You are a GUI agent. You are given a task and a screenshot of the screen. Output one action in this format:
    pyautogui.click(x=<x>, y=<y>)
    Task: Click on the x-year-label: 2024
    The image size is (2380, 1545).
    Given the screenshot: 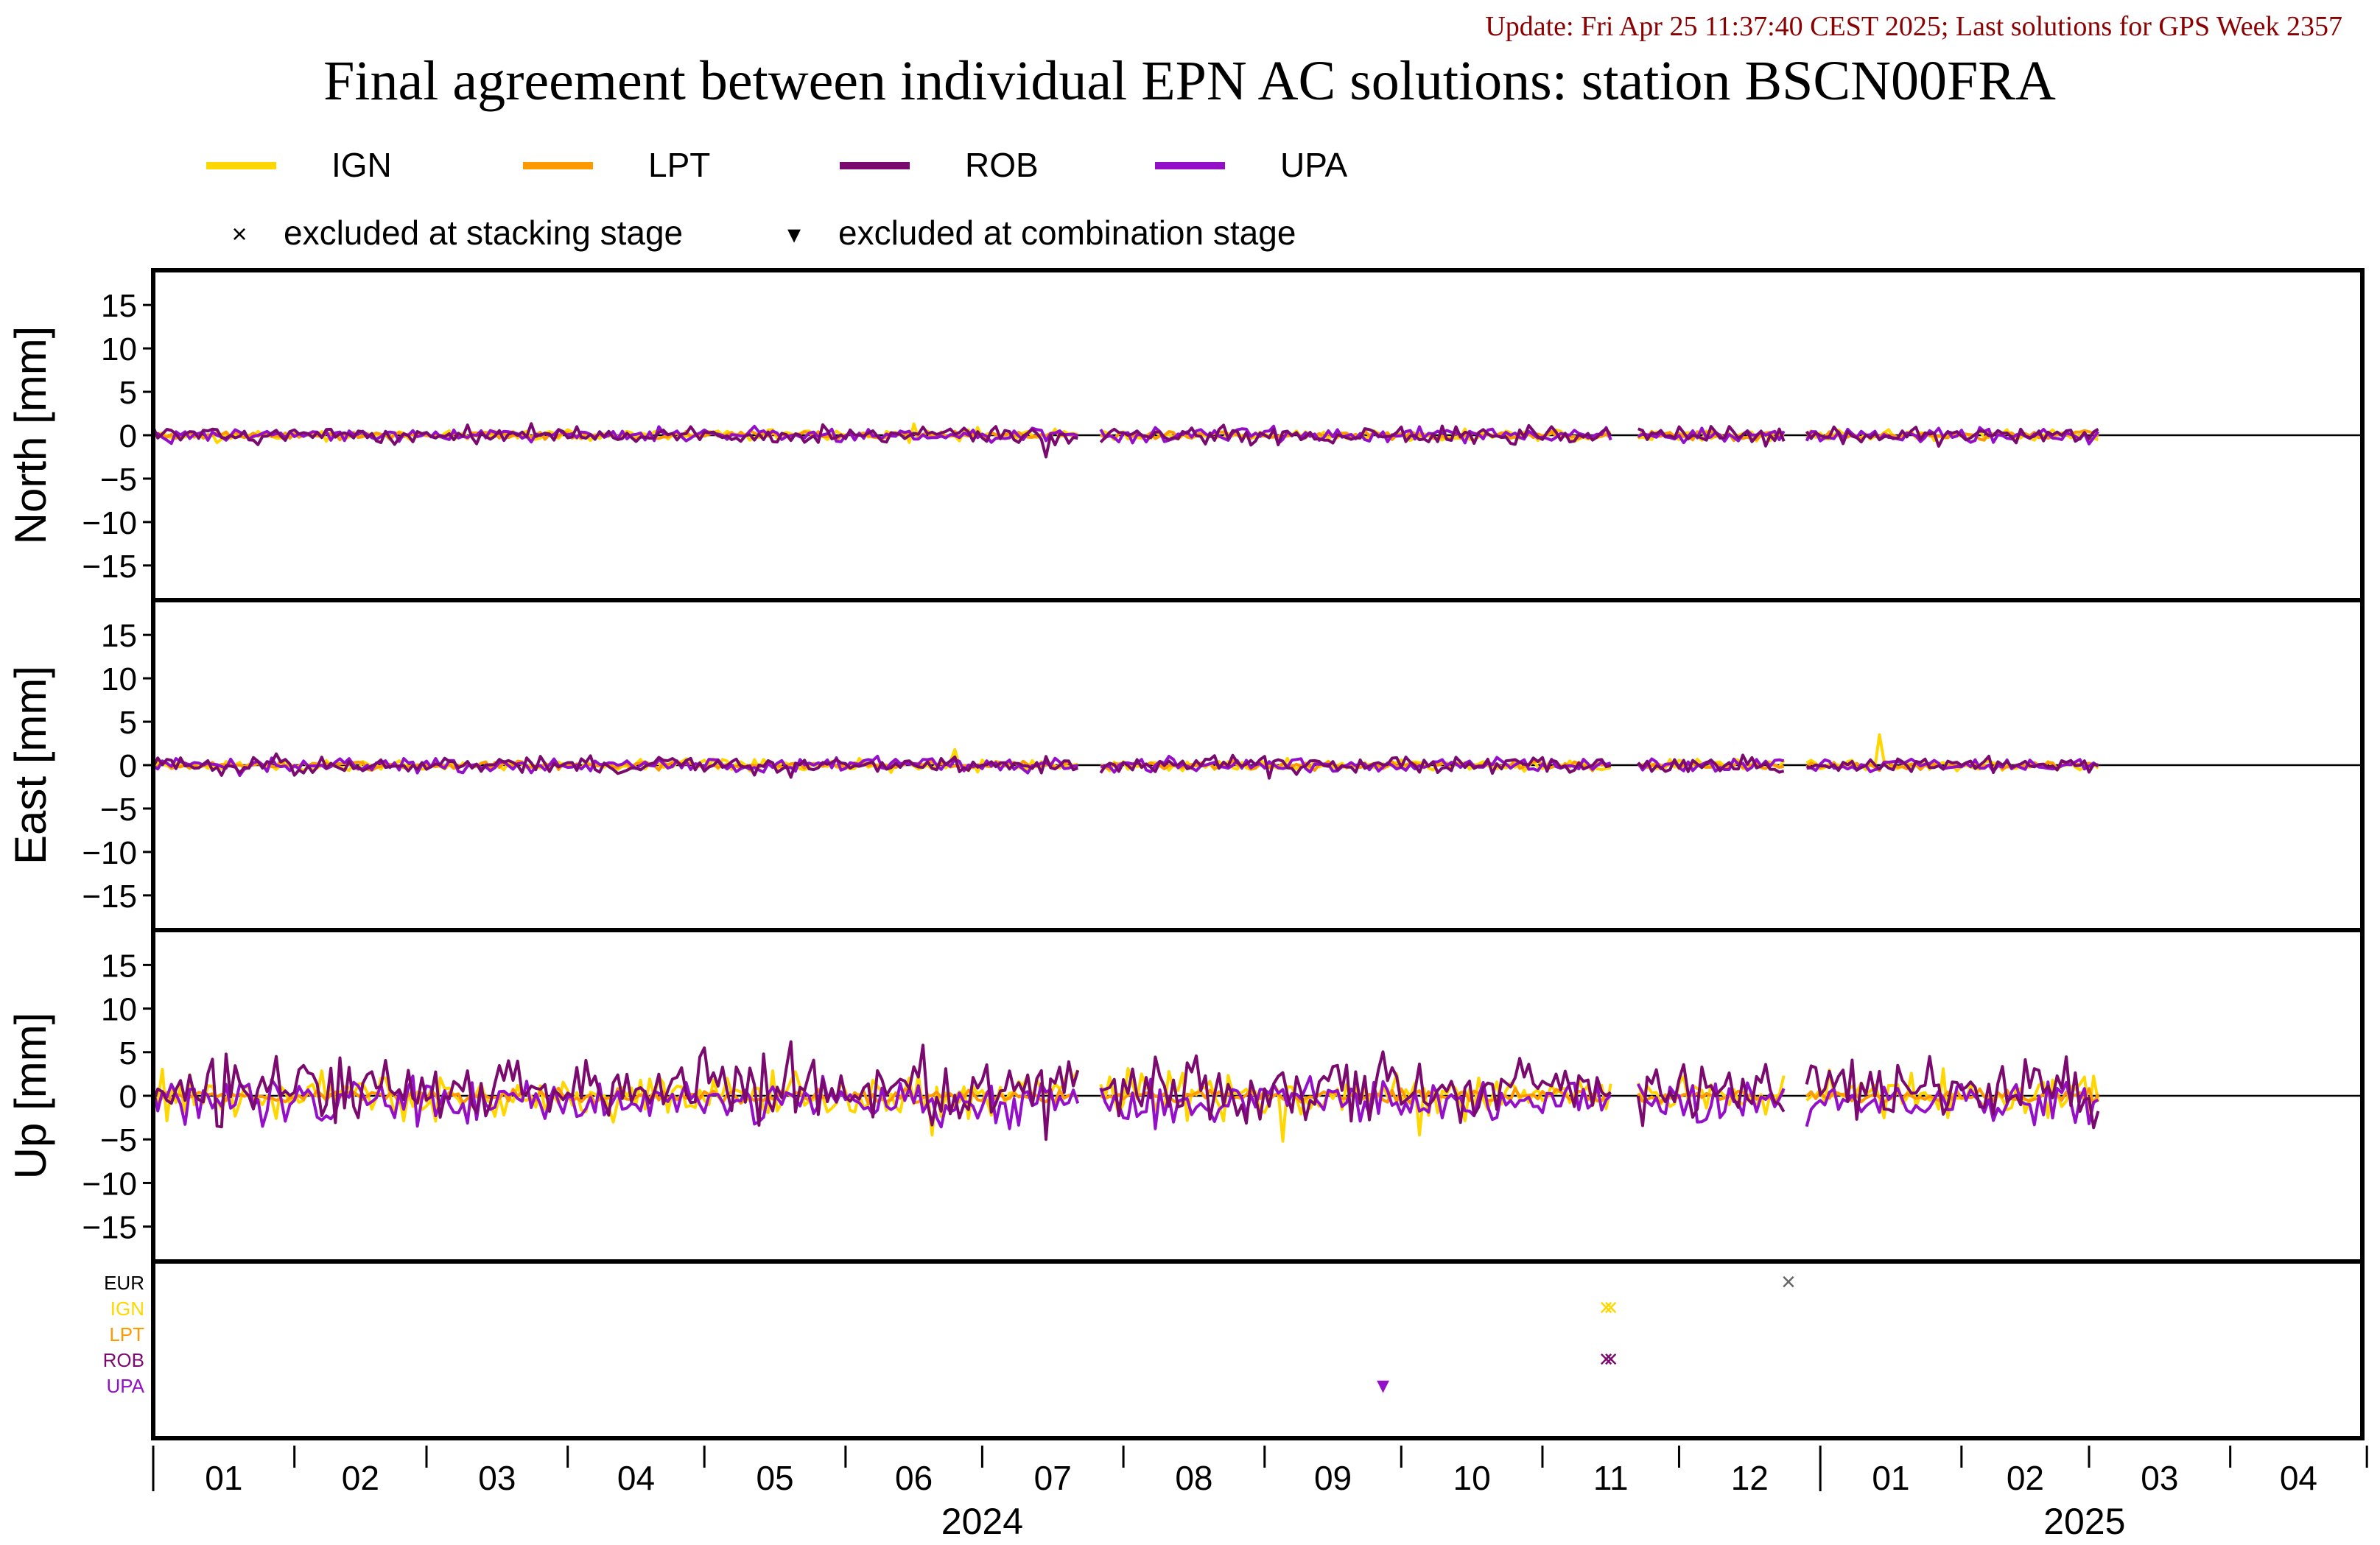 What is the action you would take?
    pyautogui.click(x=982, y=1522)
    